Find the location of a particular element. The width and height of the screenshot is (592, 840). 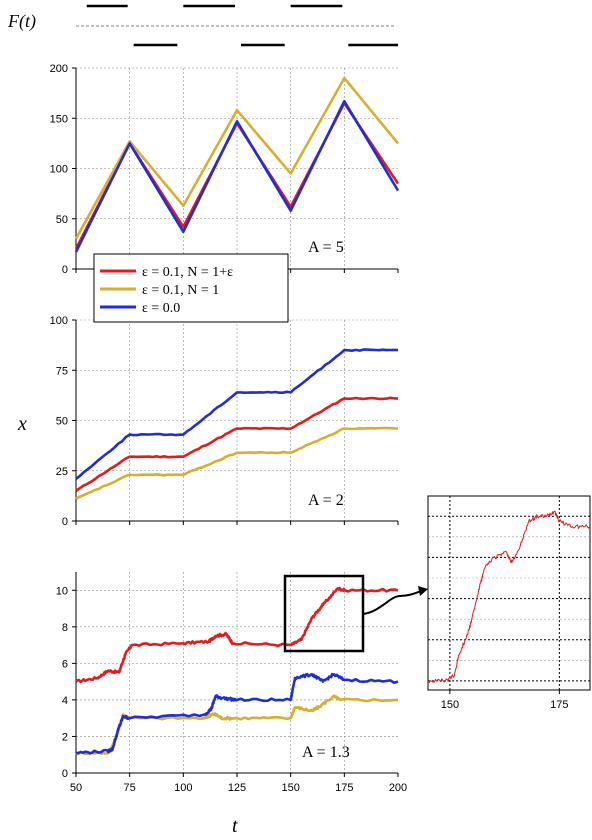

y-tick-label: 75 is located at coordinates (62, 371).